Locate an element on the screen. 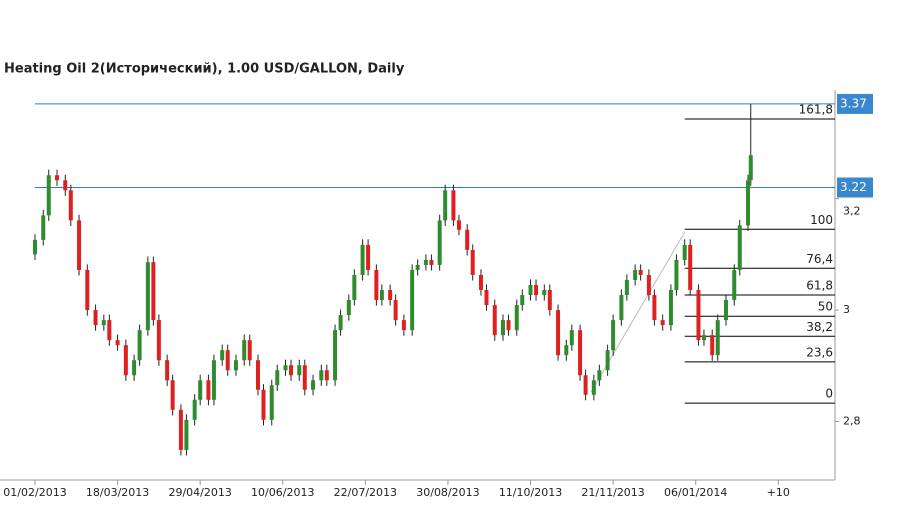 This screenshot has height=513, width=908. fib-label: 161,8 is located at coordinates (816, 109).